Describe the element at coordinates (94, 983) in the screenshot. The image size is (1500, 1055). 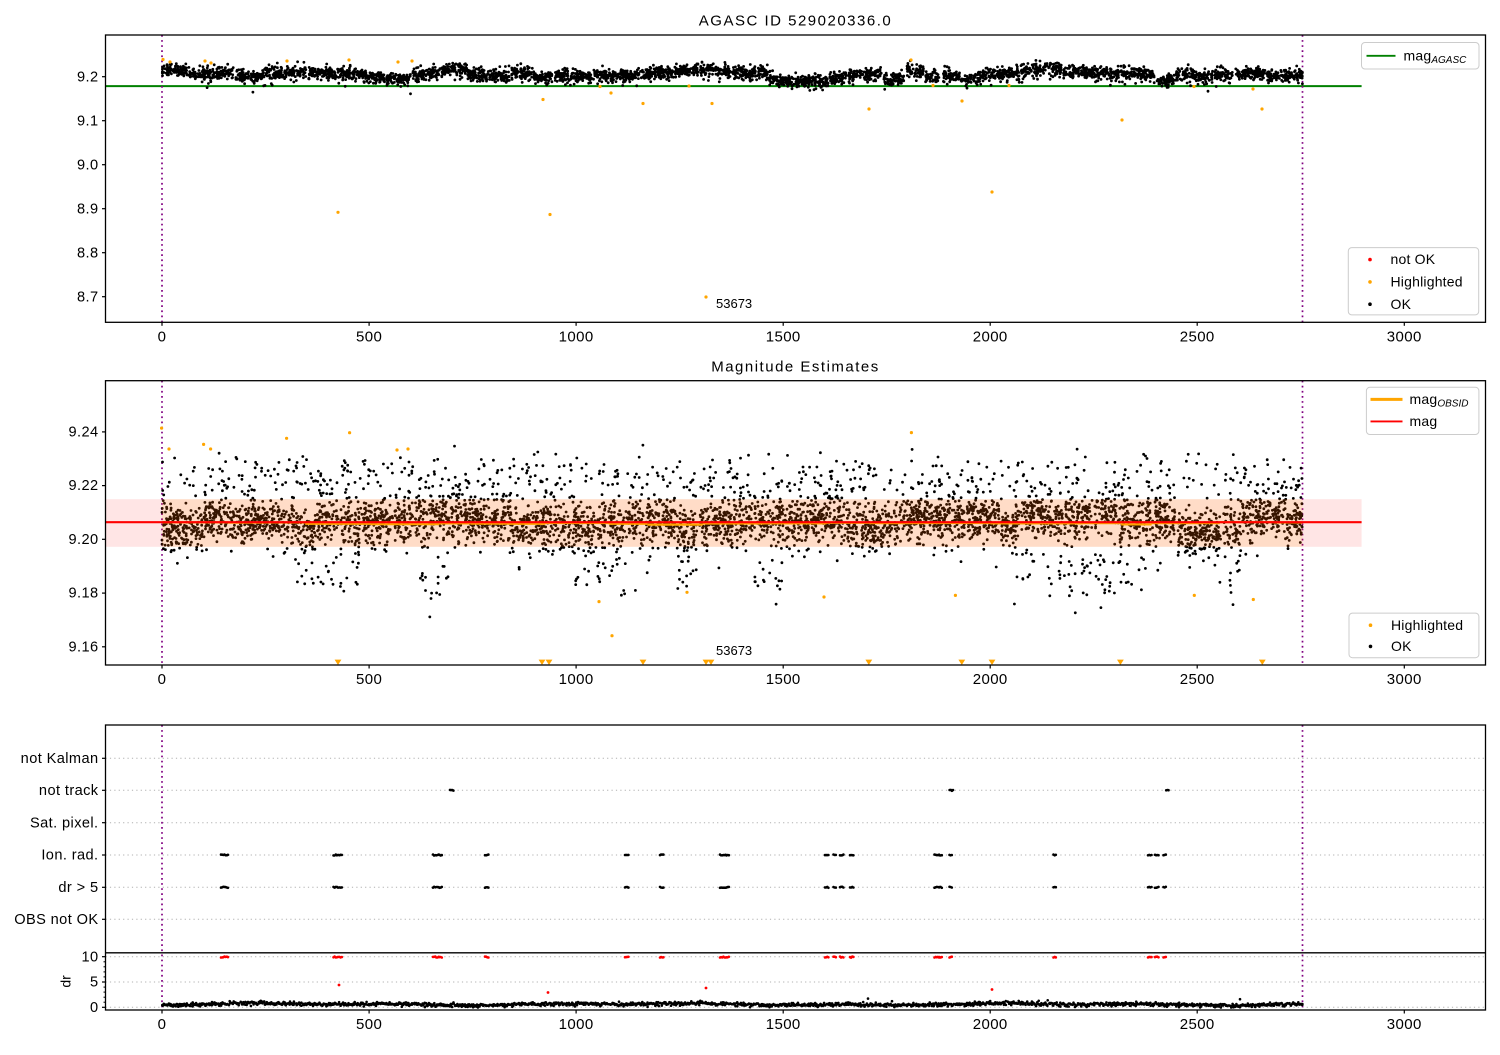
I see `svg-text: 5` at that location.